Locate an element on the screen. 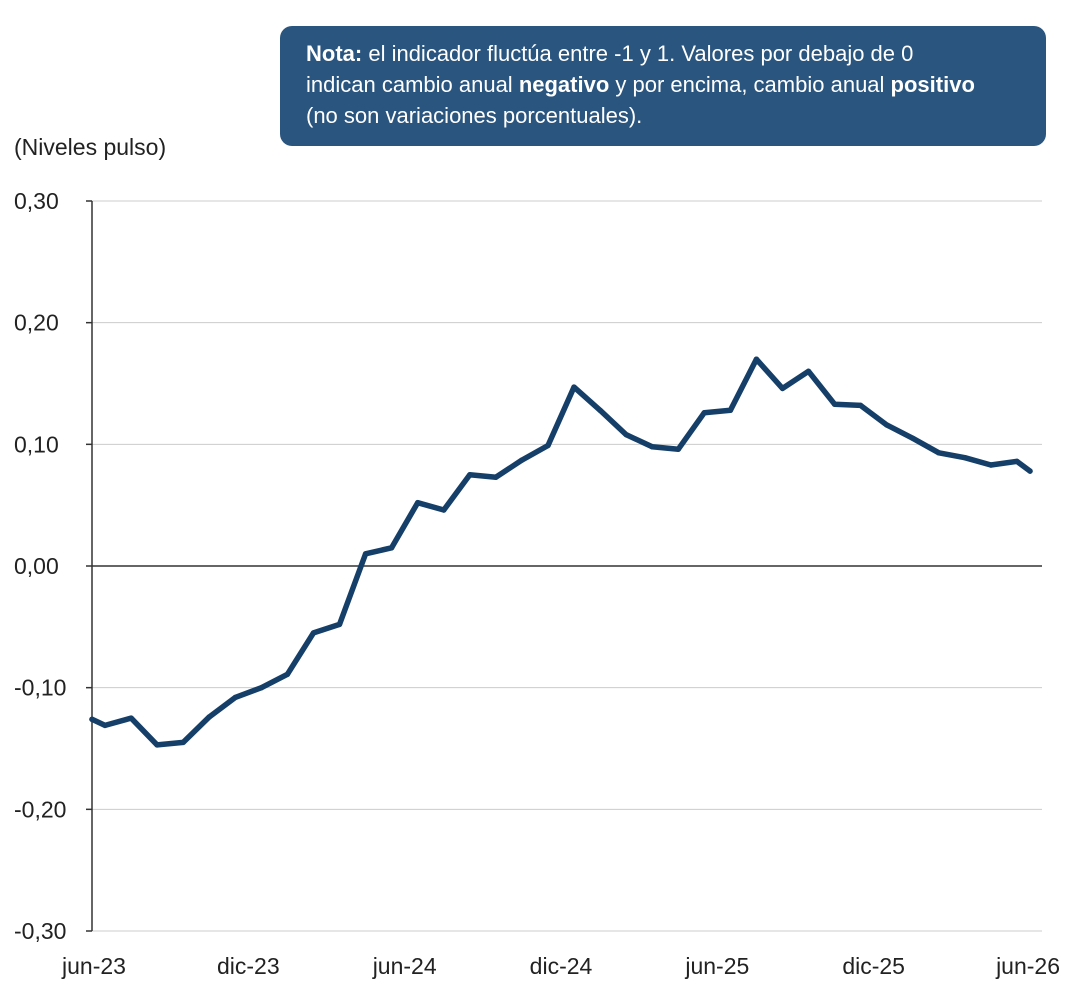  note-bold-negativo: negativo is located at coordinates (564, 84).